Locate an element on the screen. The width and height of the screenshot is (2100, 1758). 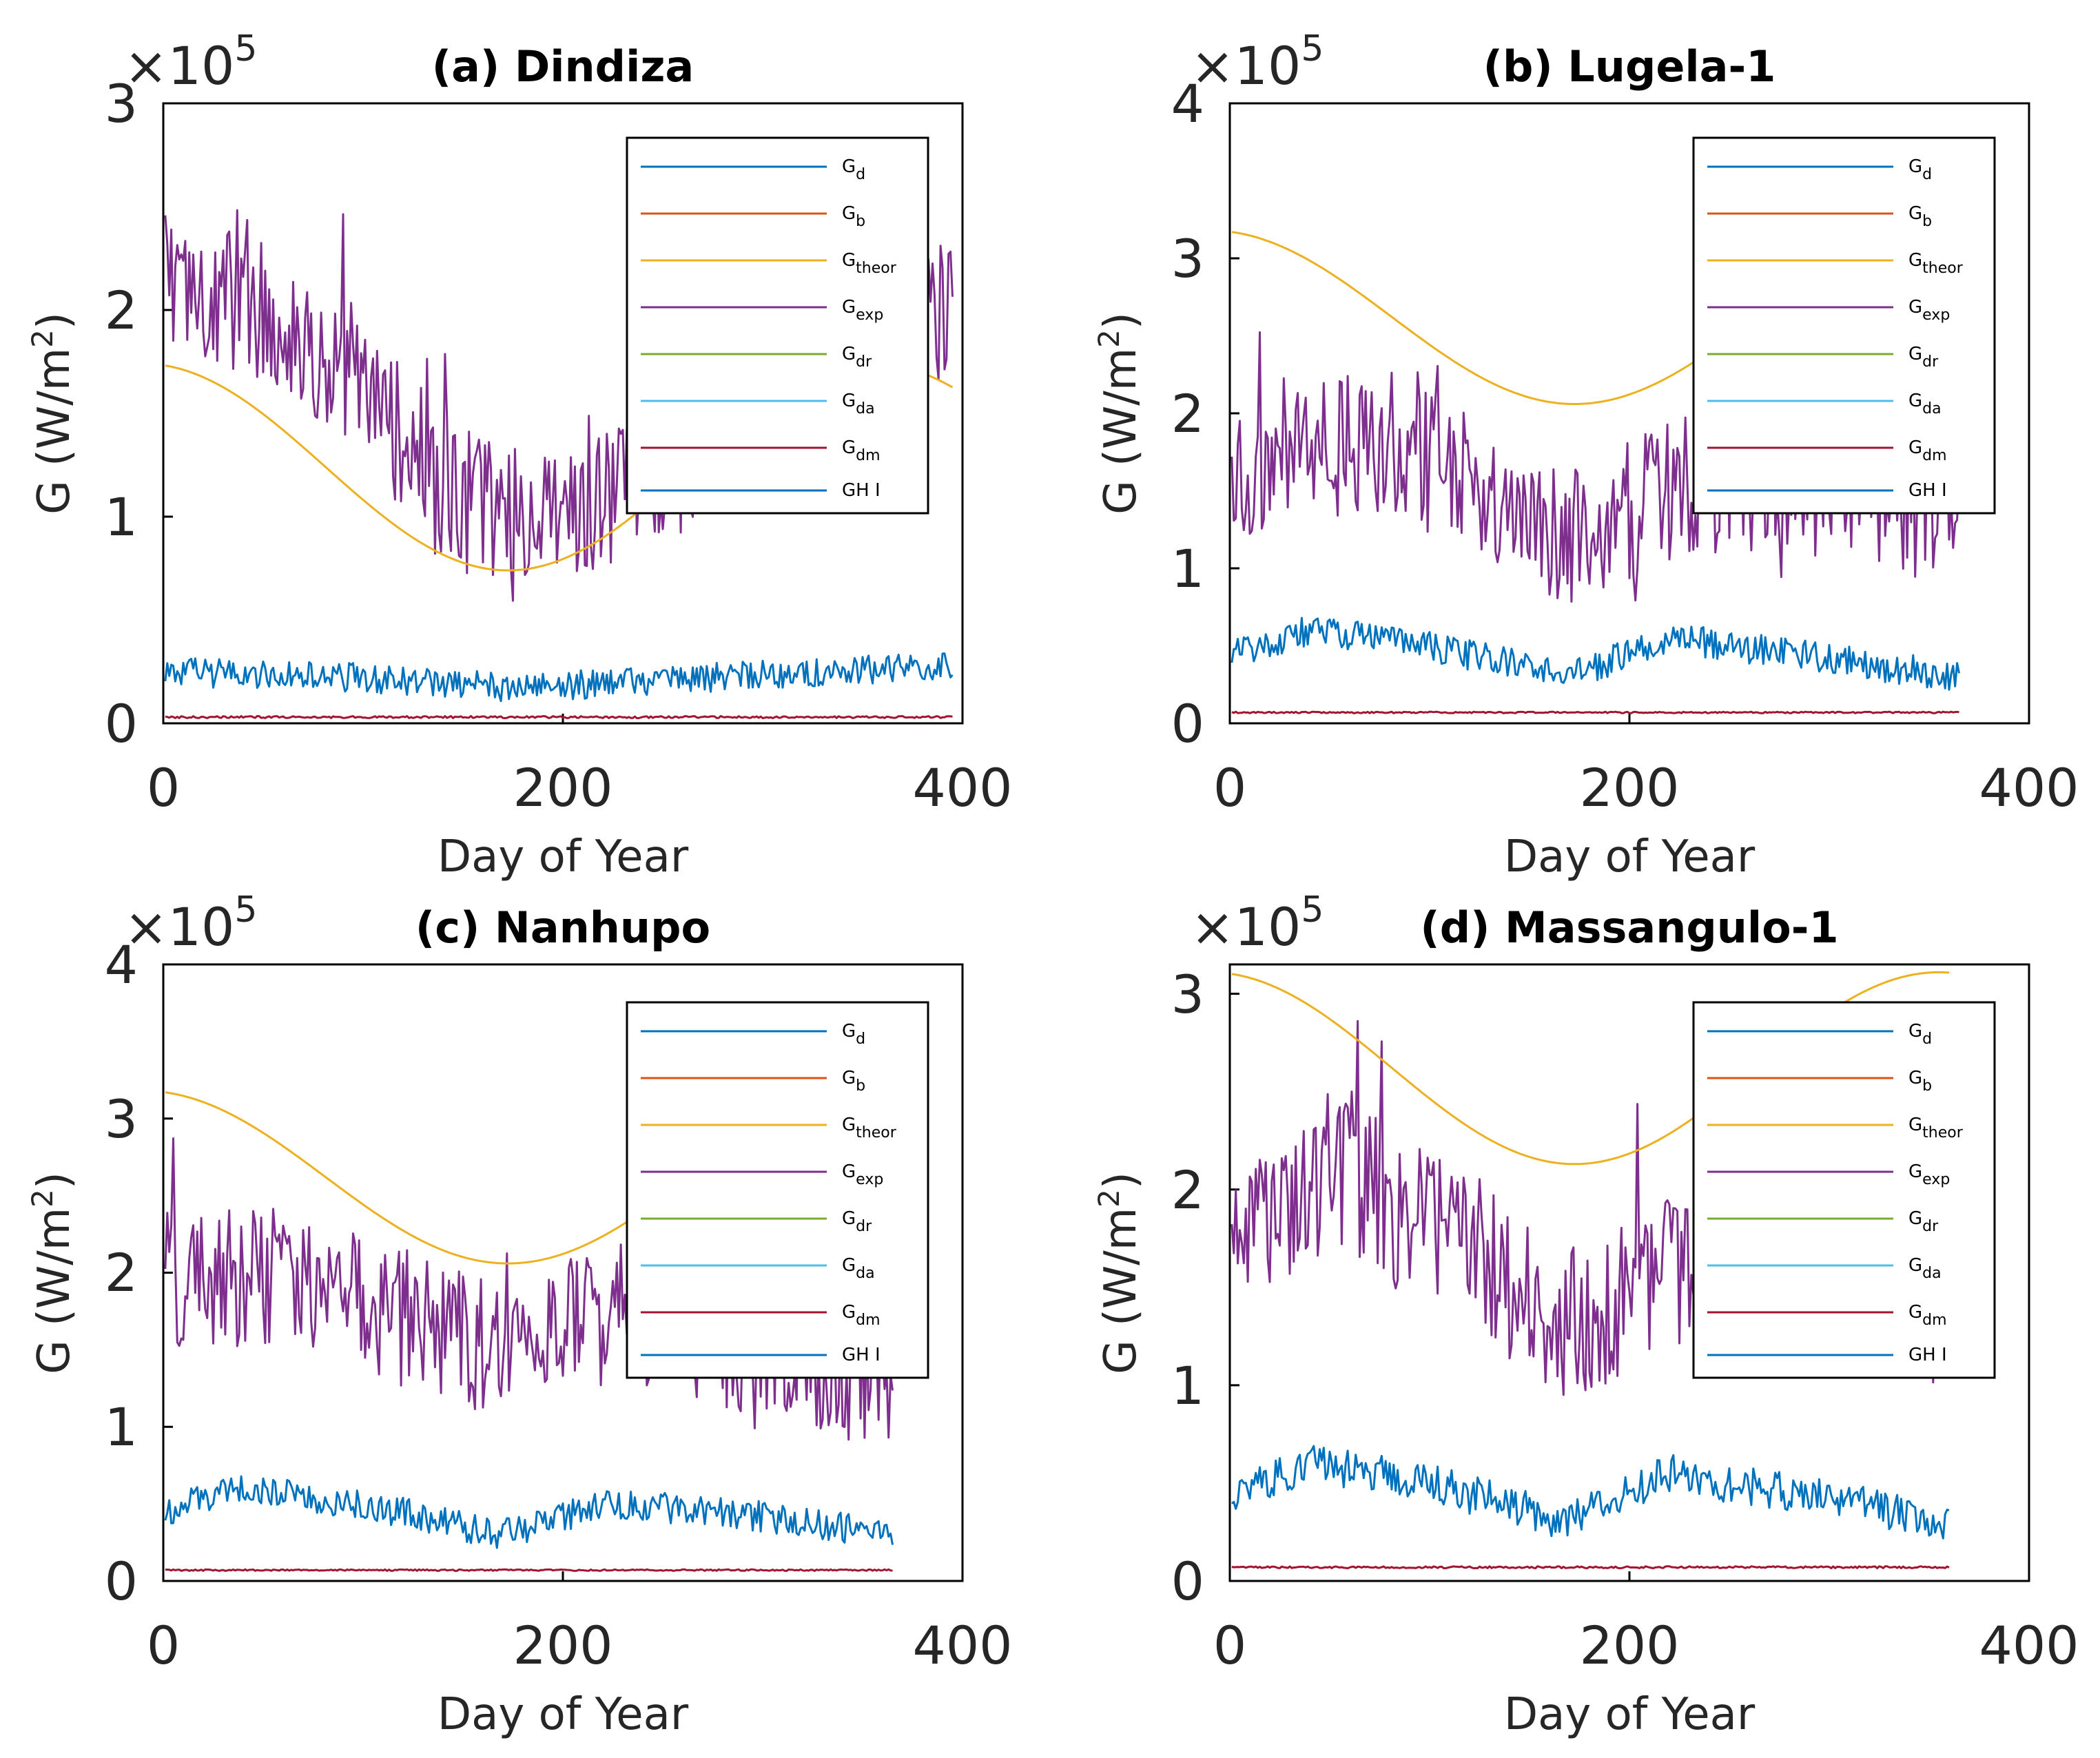
panel-a-legend-entry-gd: Gd is located at coordinates (753, 169).